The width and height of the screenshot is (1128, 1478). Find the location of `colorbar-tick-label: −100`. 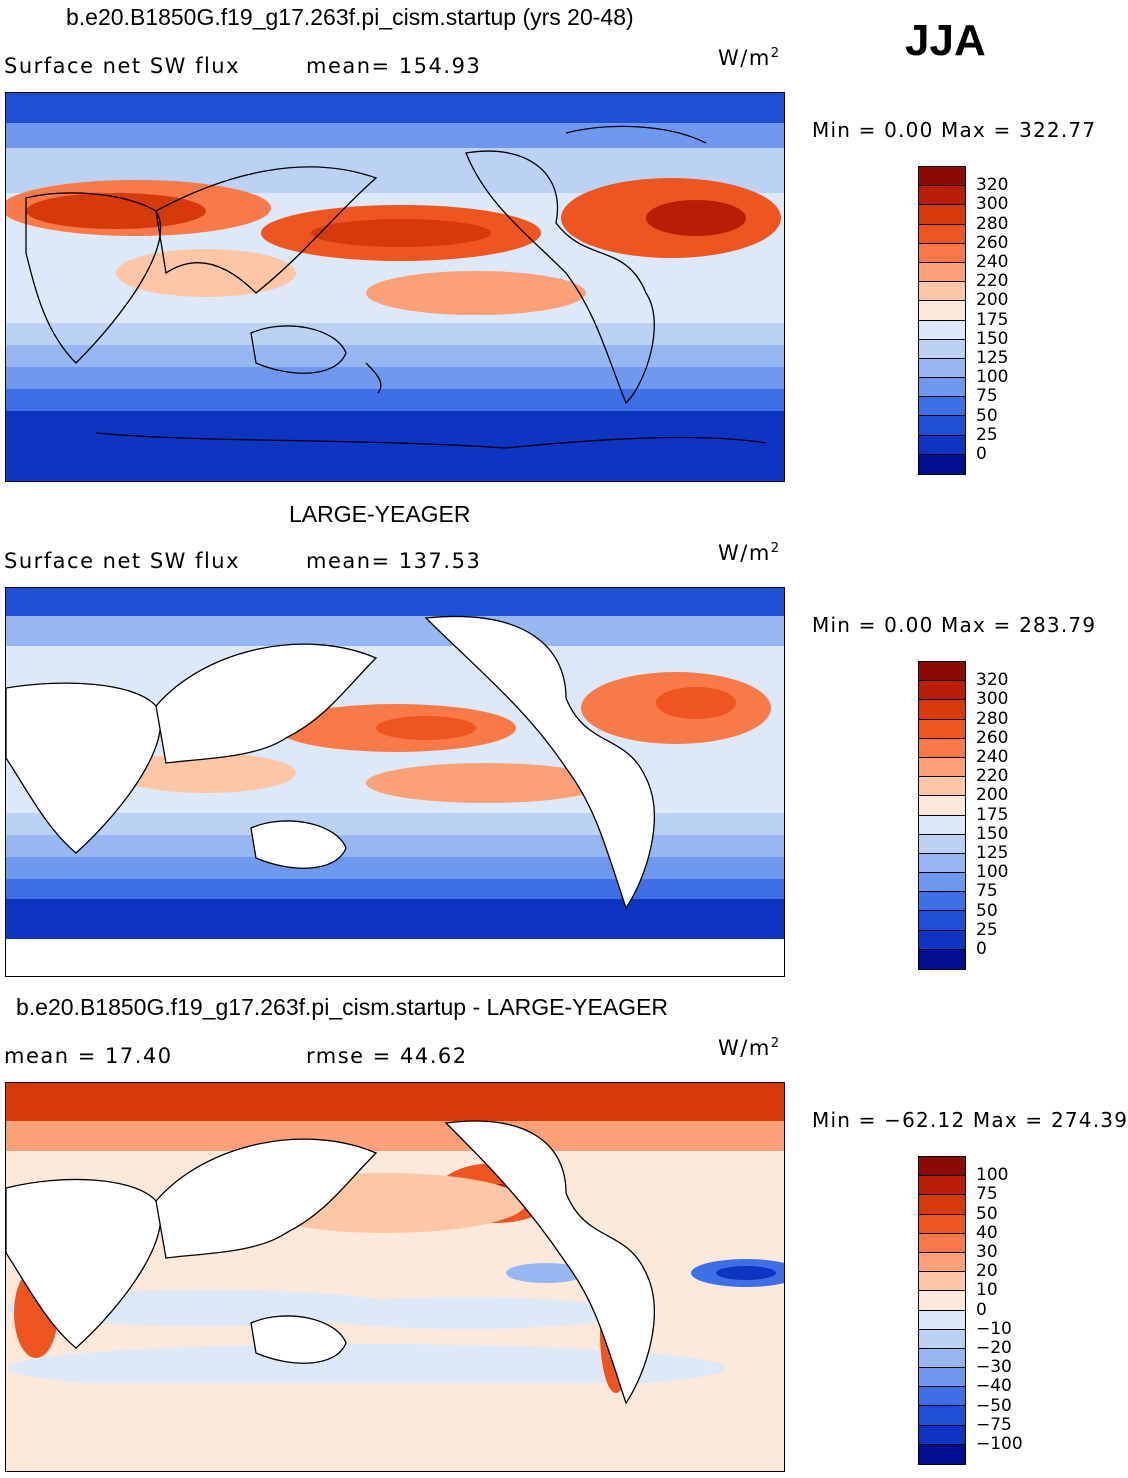

colorbar-tick-label: −100 is located at coordinates (999, 1444).